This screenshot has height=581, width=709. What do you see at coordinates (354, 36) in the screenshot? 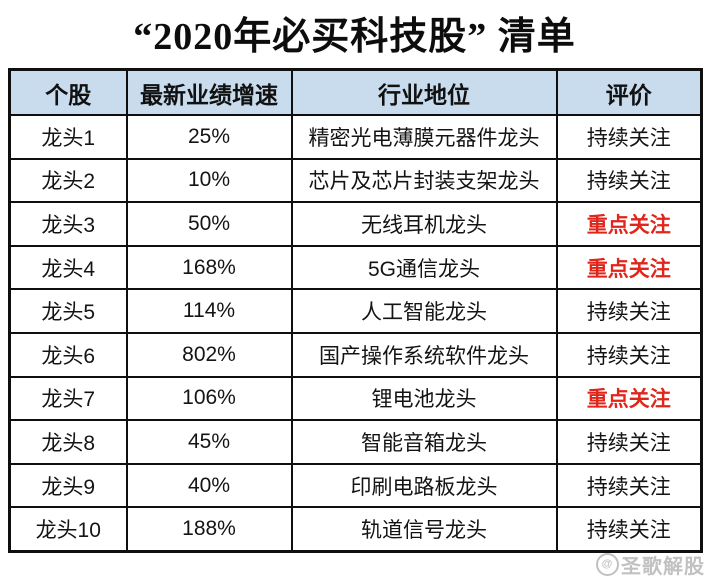
I see `page-title: “2020年必买科技股” 清单` at bounding box center [354, 36].